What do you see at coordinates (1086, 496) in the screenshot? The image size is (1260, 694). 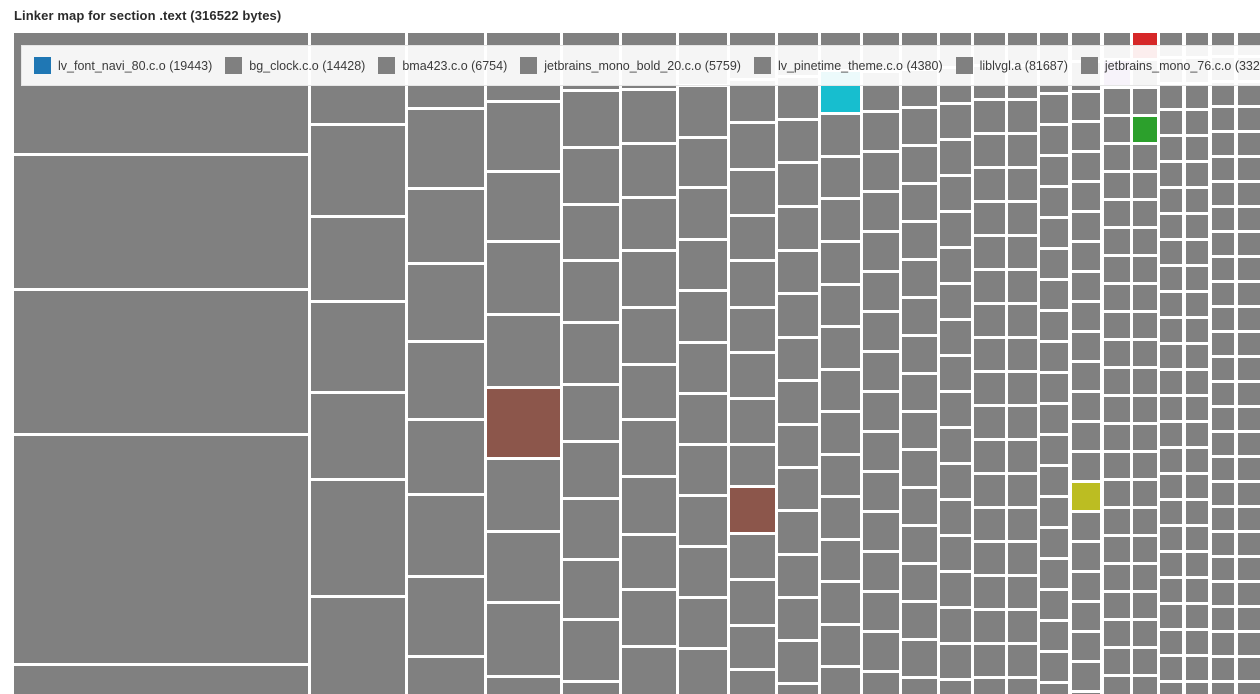 I see `treemap-cell-highlight` at bounding box center [1086, 496].